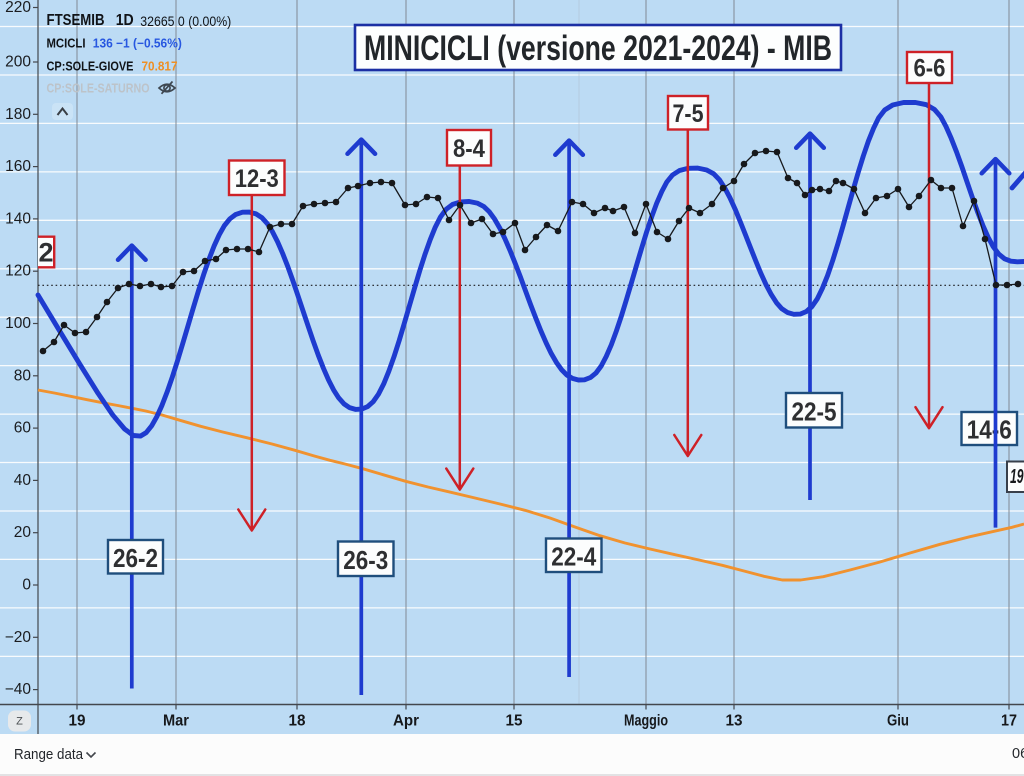  I want to click on svg-text: 40, so click(23, 480).